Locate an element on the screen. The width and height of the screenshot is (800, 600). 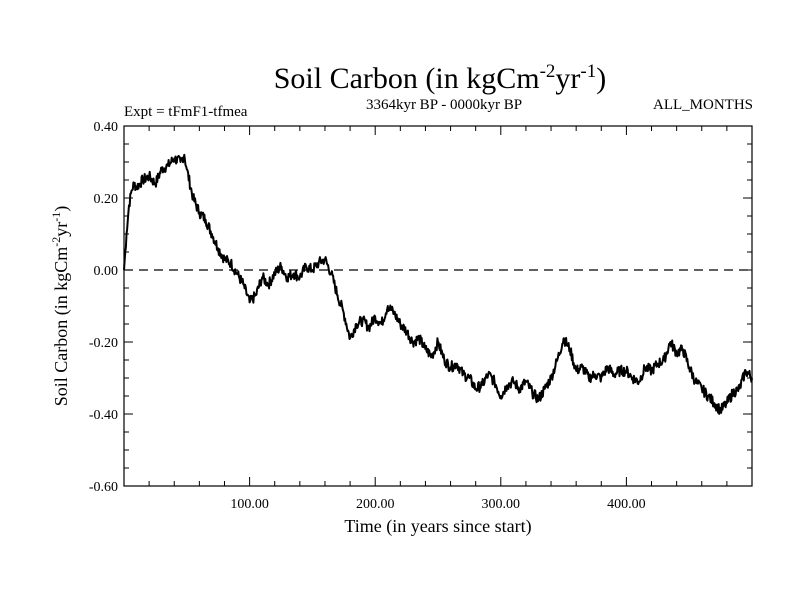
x-tick-label: 200.00 is located at coordinates (375, 504).